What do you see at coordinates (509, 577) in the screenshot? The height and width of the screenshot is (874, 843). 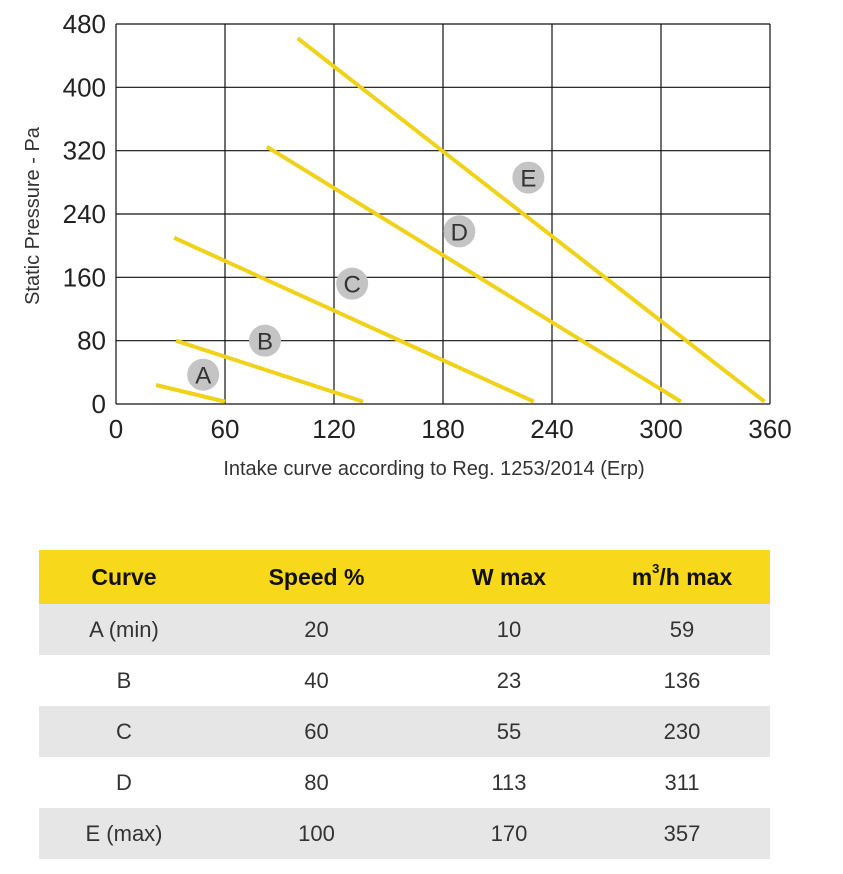 I see `header-w-max: W max` at bounding box center [509, 577].